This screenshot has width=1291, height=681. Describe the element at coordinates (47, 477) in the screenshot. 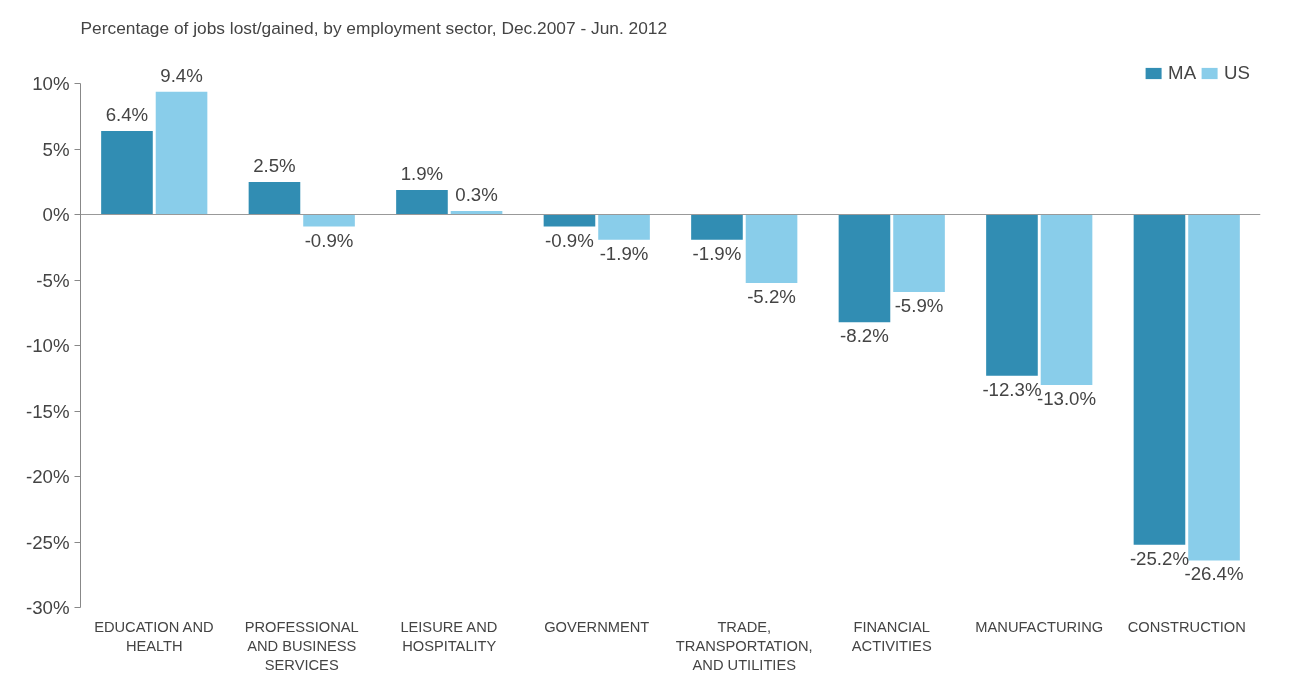

I see `y-tick-label: -20%` at that location.